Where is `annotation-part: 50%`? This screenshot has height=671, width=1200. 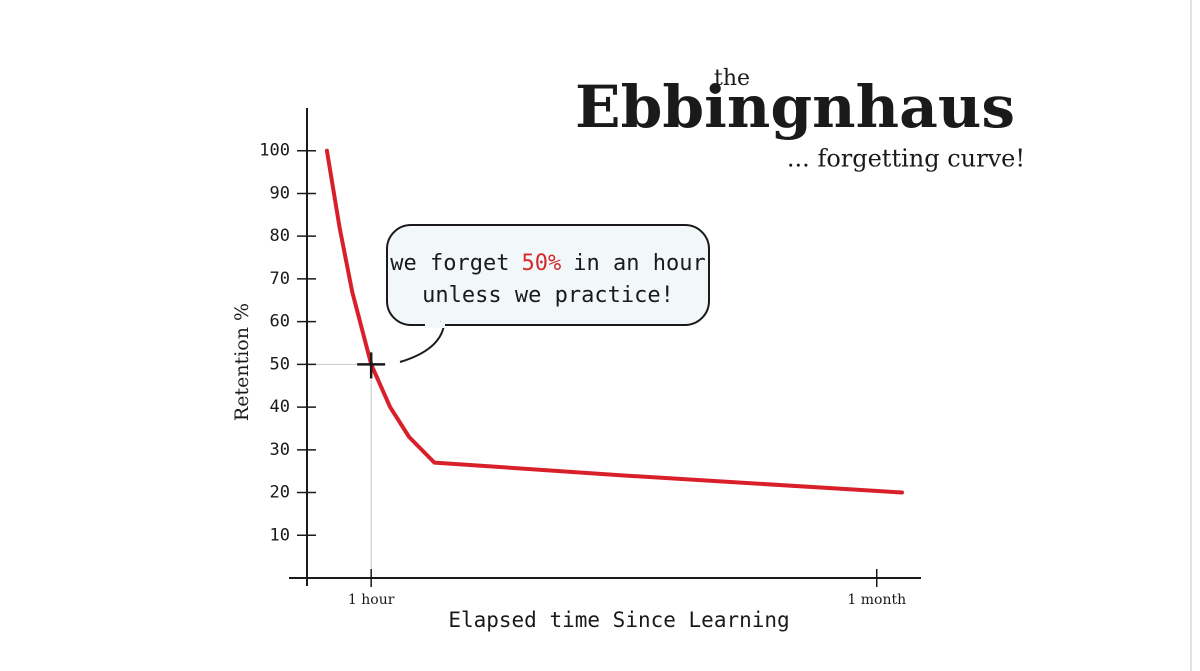 annotation-part: 50% is located at coordinates (542, 263).